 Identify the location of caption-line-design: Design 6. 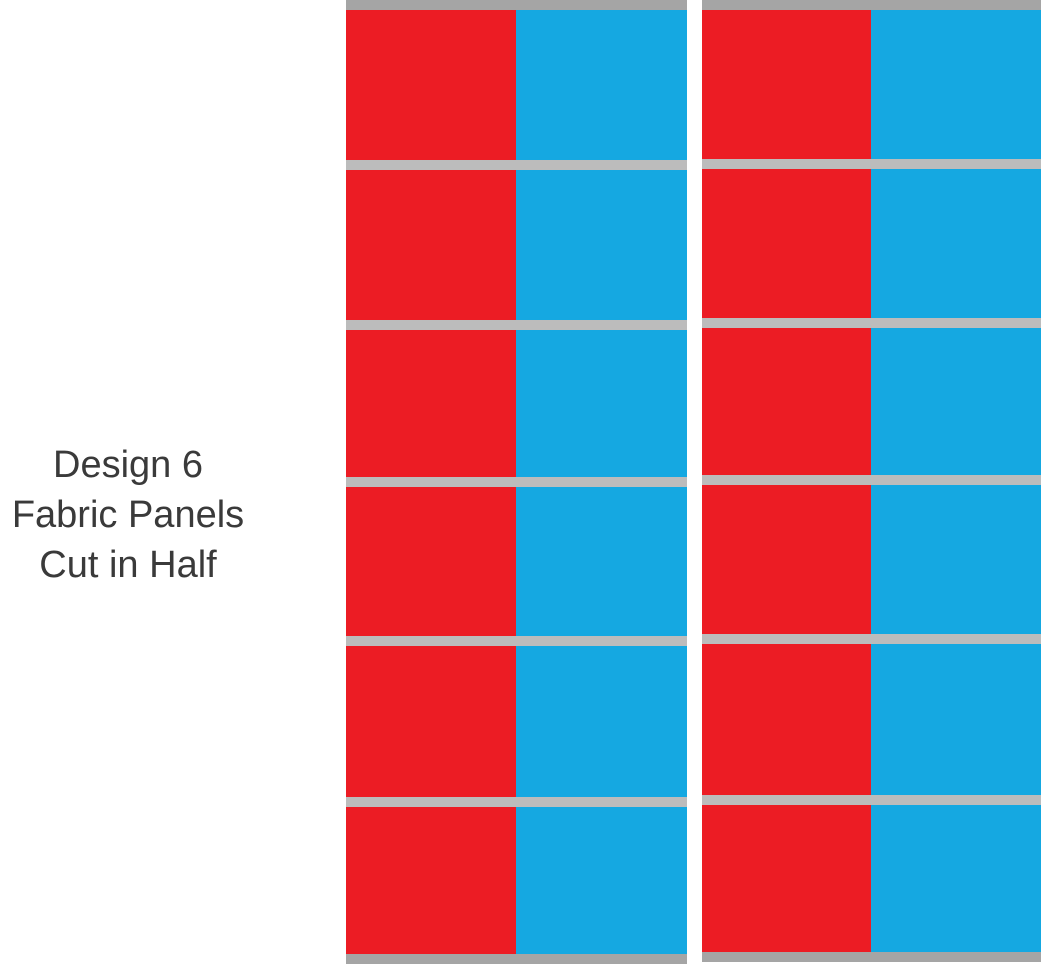
(128, 465).